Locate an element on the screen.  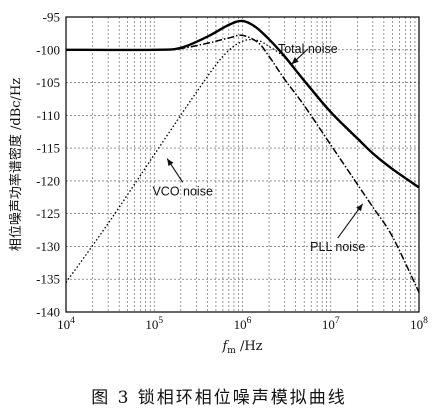
y-tick-label: -95 is located at coordinates (51, 17).